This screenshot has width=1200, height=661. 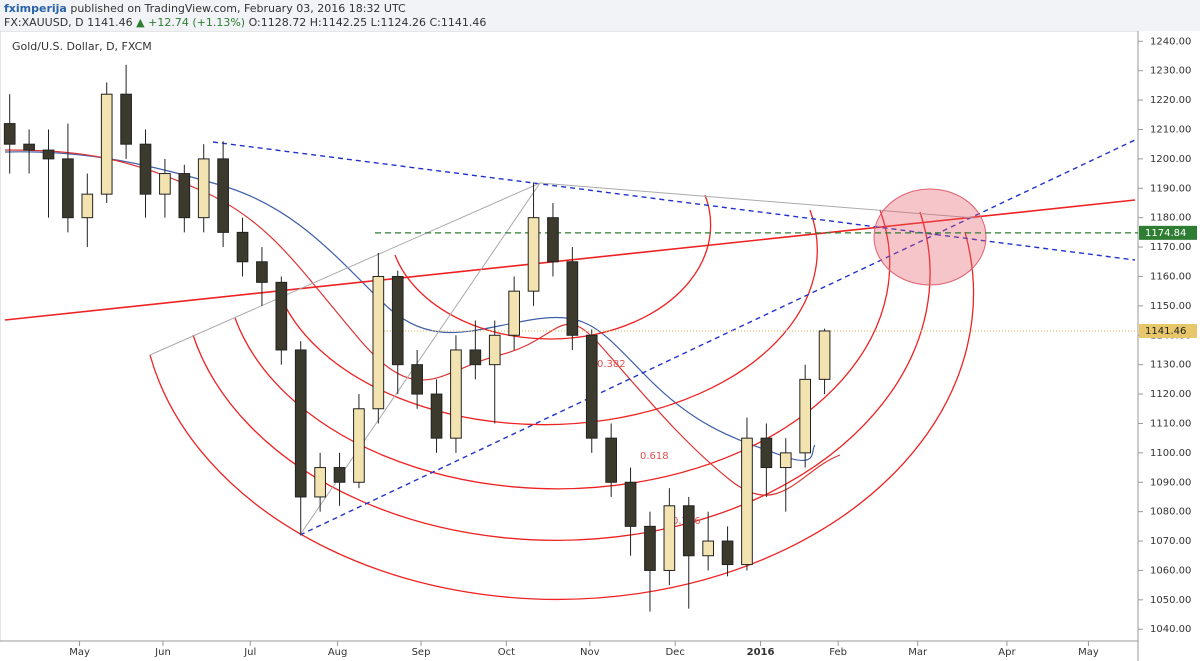 What do you see at coordinates (1170, 41) in the screenshot?
I see `y-tick-label: 1240.00` at bounding box center [1170, 41].